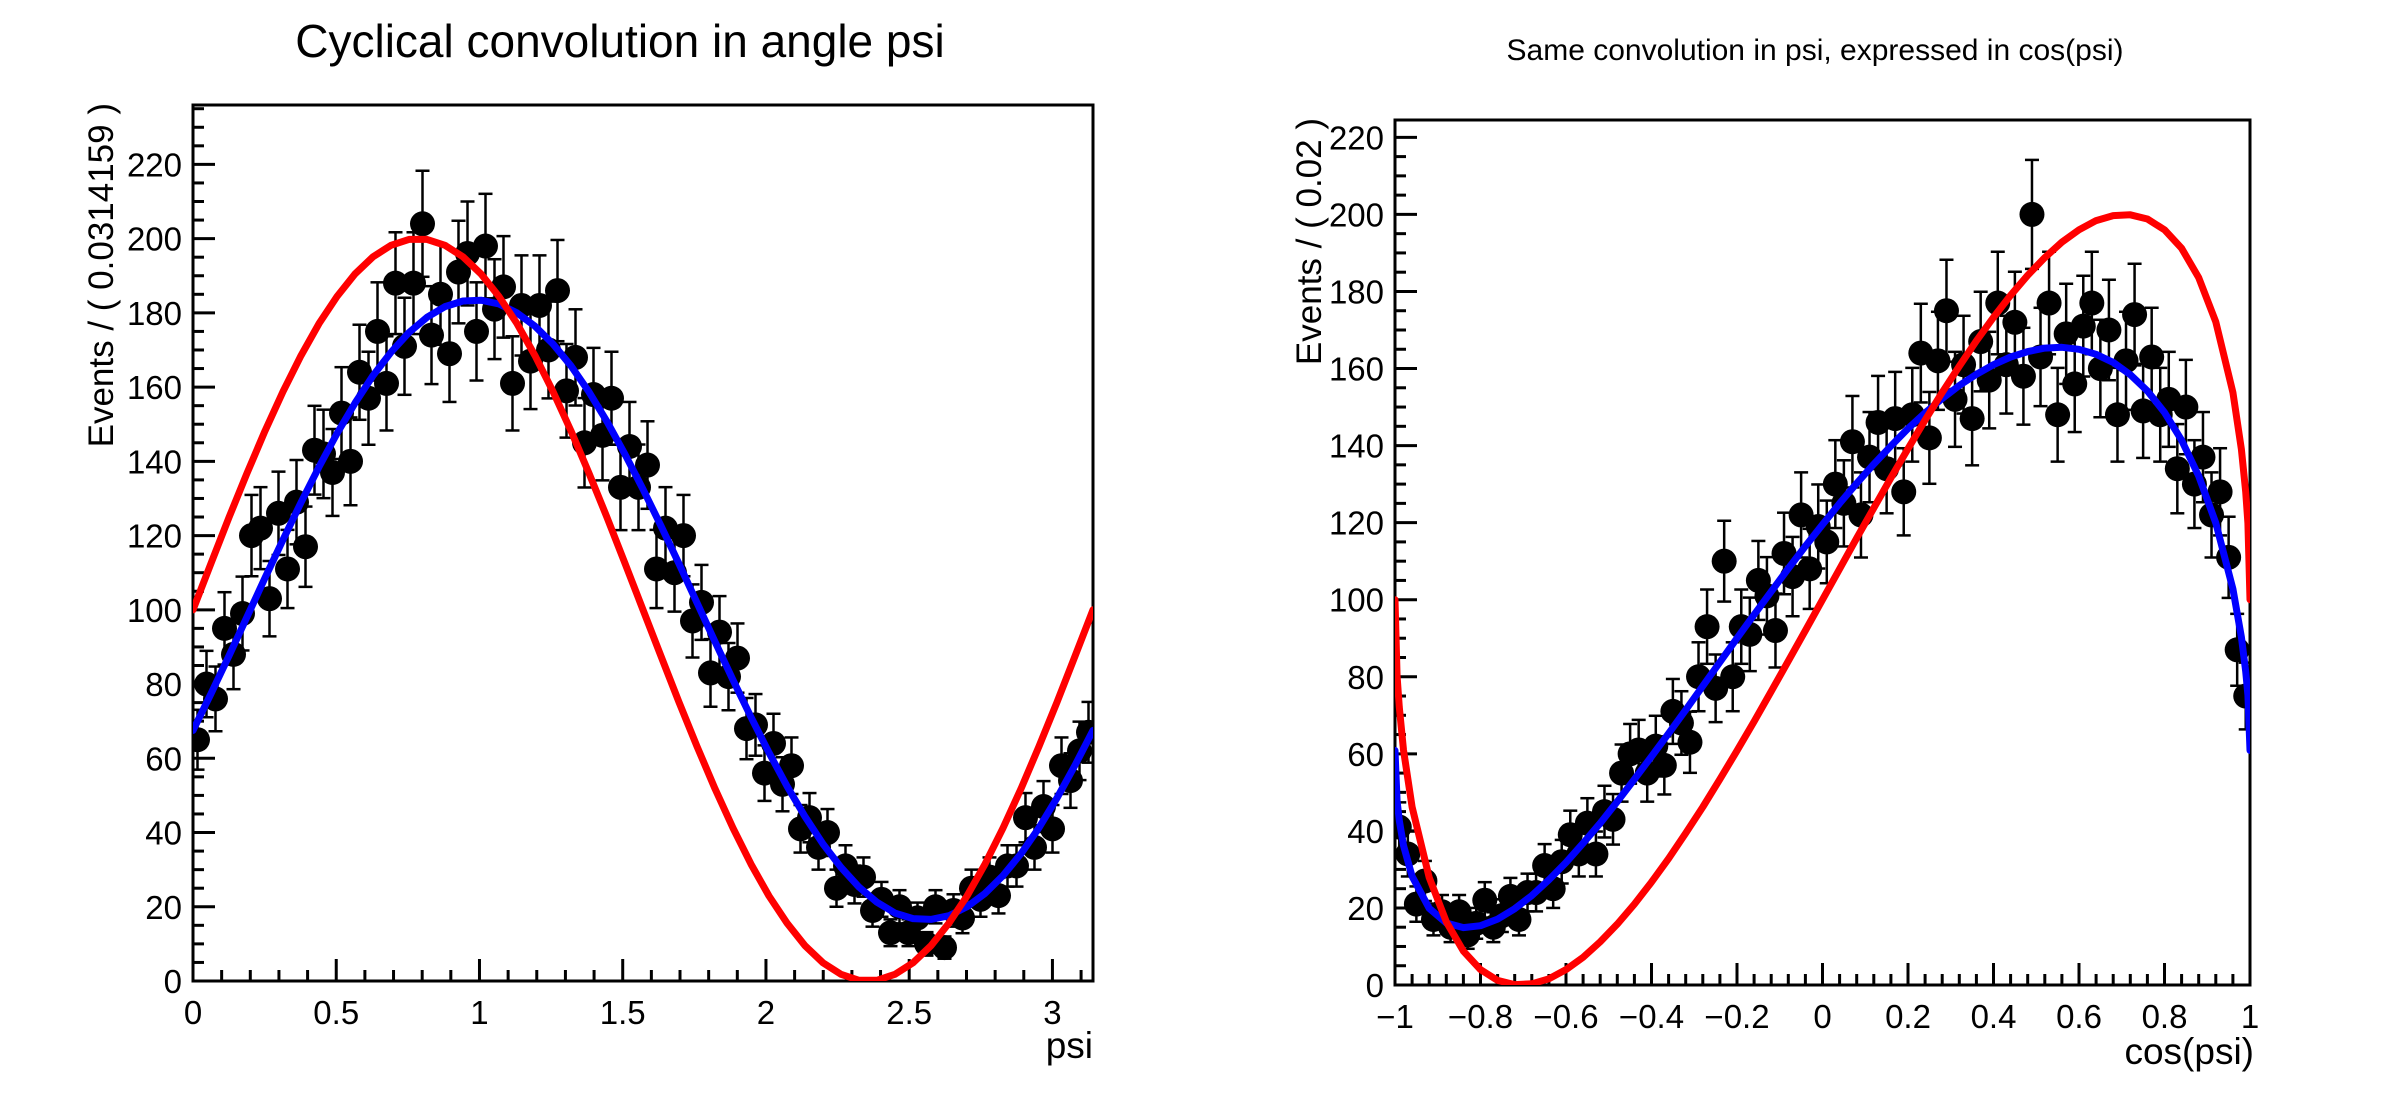 The image size is (2388, 1116). Describe the element at coordinates (1069, 1045) in the screenshot. I see `left-x-axis-title: psi` at that location.